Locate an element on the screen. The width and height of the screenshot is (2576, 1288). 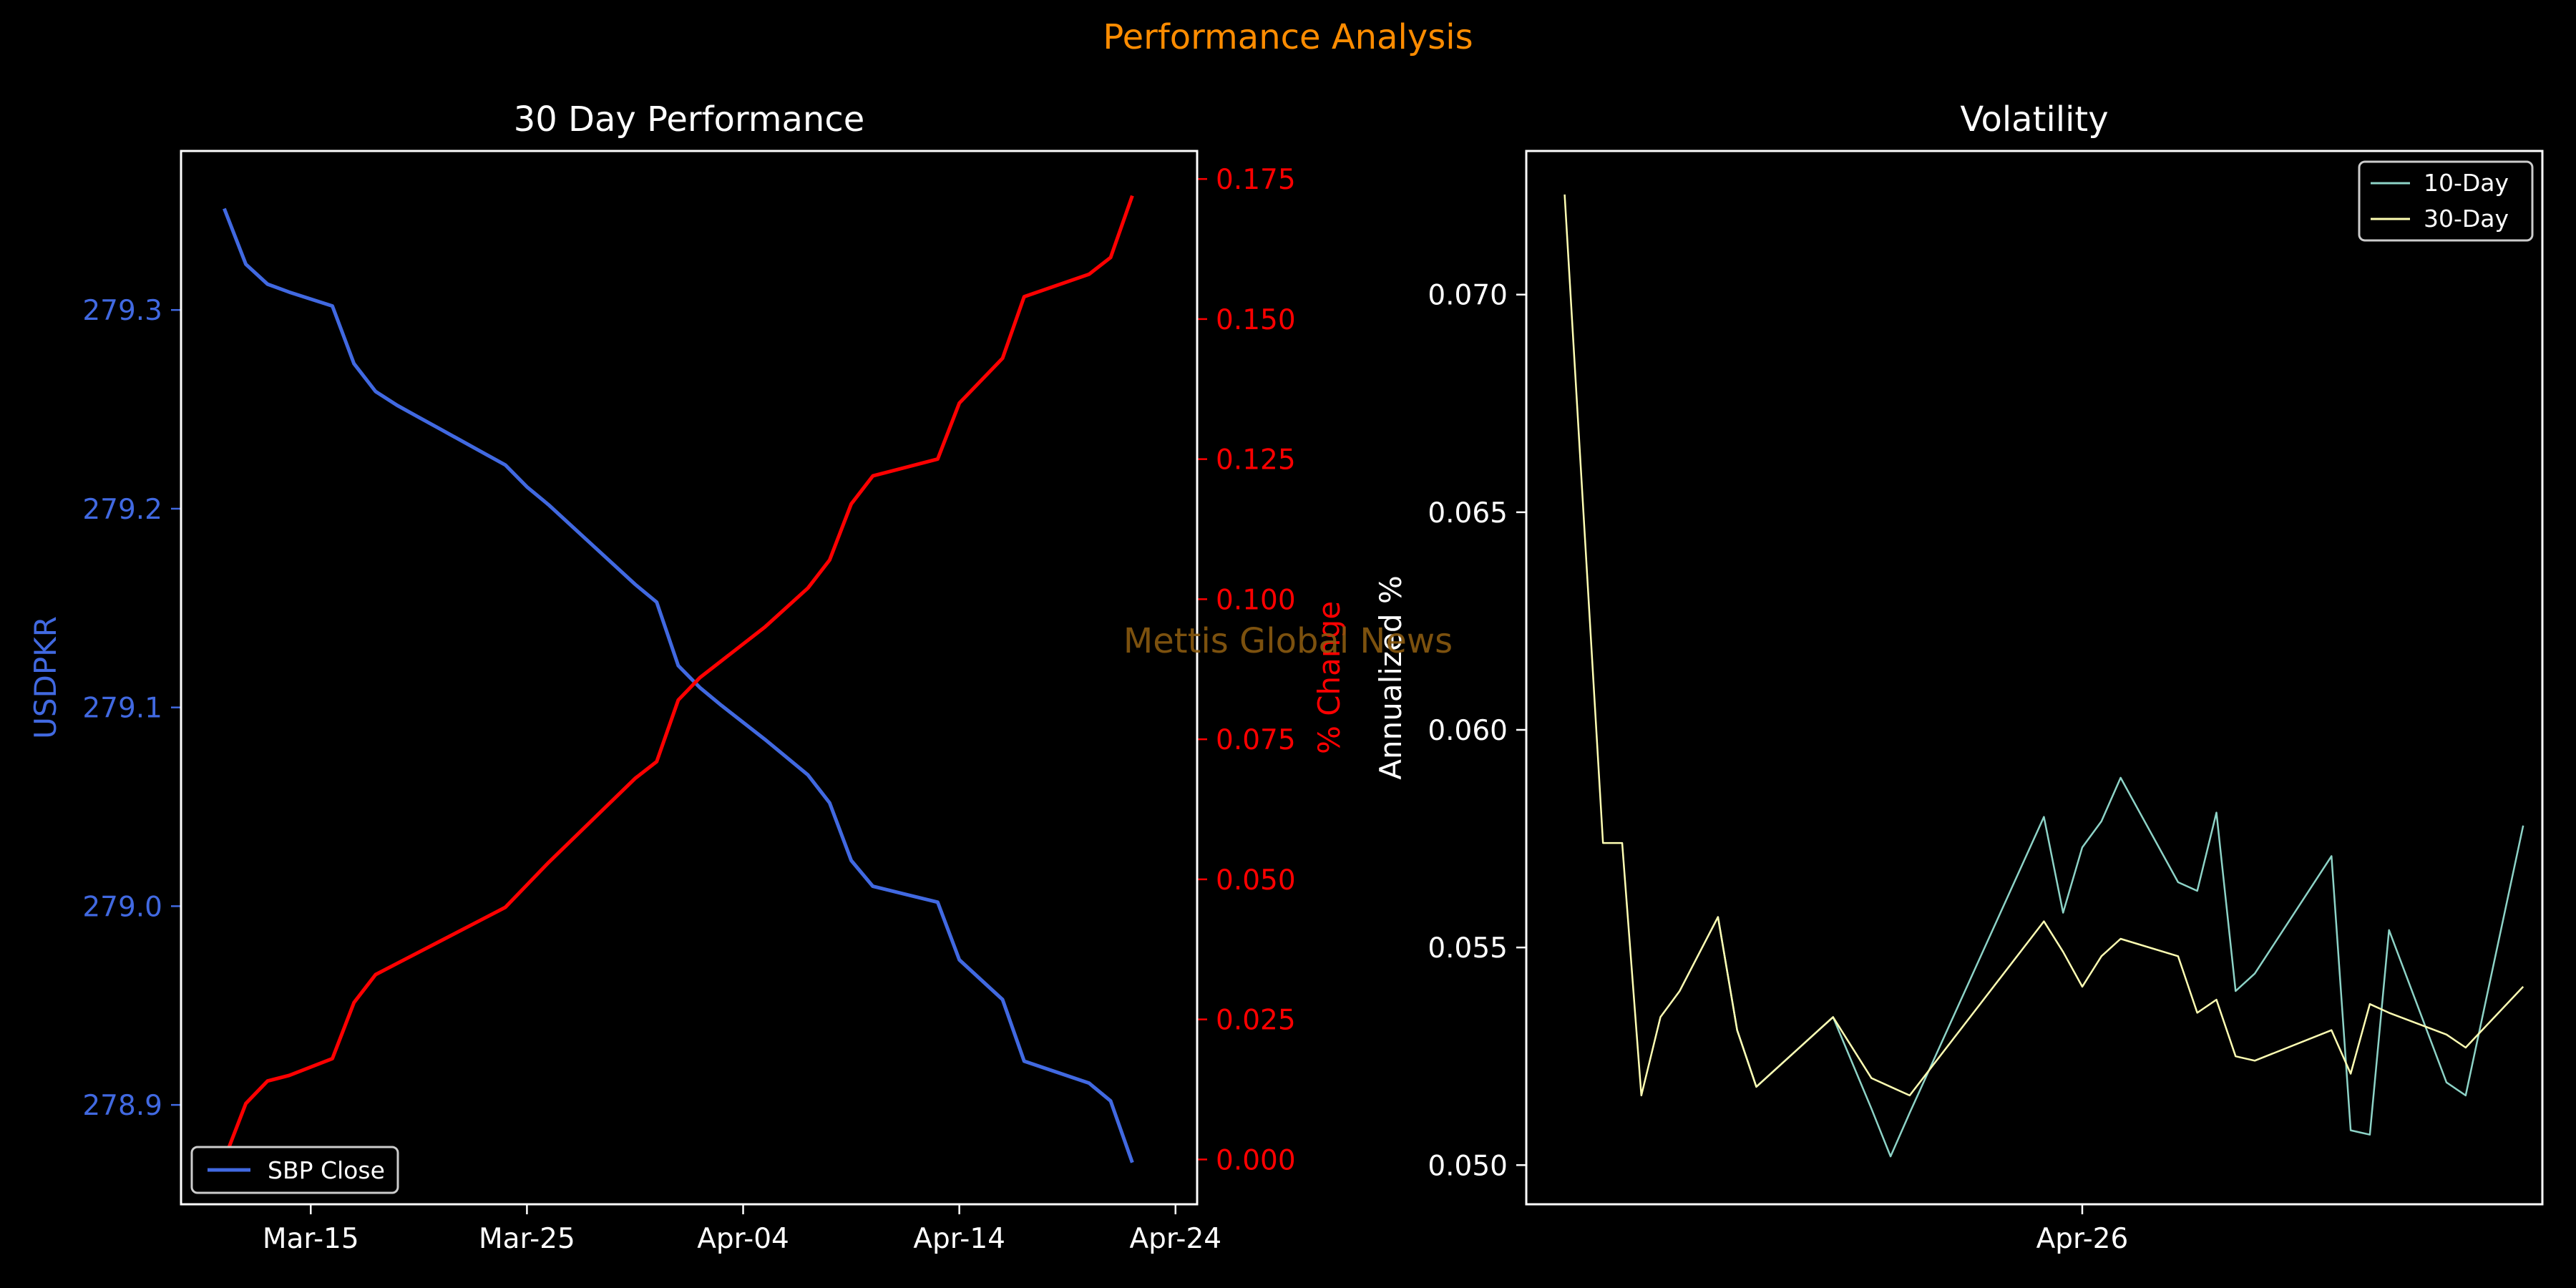
y-tick-label: 0.055 is located at coordinates (1468, 948).